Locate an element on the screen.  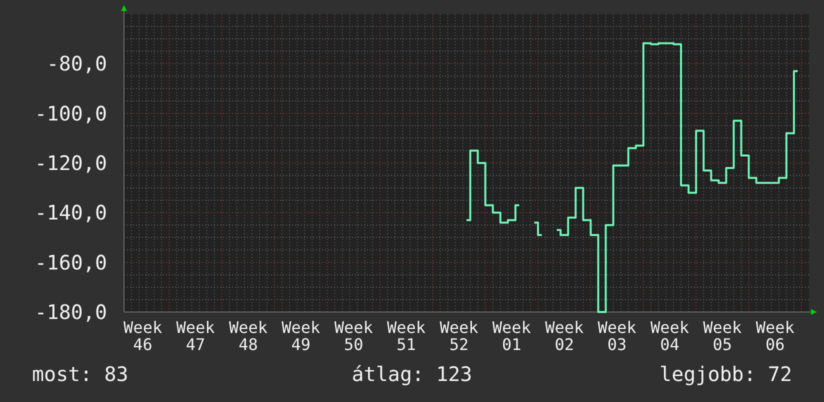
x-tick-label: Week 04 is located at coordinates (670, 336).